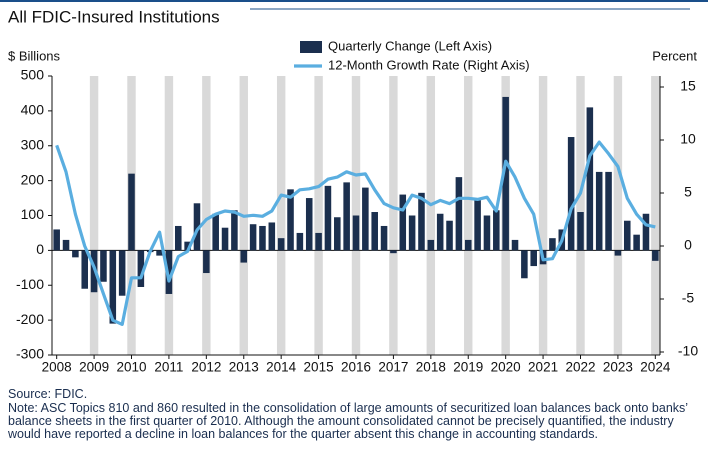 The height and width of the screenshot is (466, 708). I want to click on x-tick-label: 2016, so click(356, 367).